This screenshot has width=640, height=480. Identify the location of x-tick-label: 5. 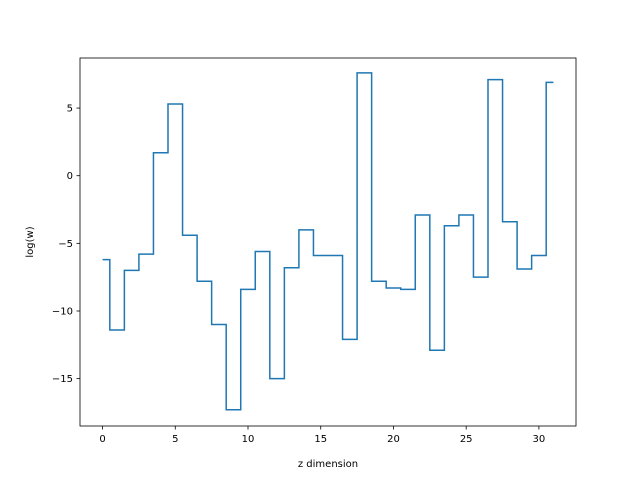
(175, 439).